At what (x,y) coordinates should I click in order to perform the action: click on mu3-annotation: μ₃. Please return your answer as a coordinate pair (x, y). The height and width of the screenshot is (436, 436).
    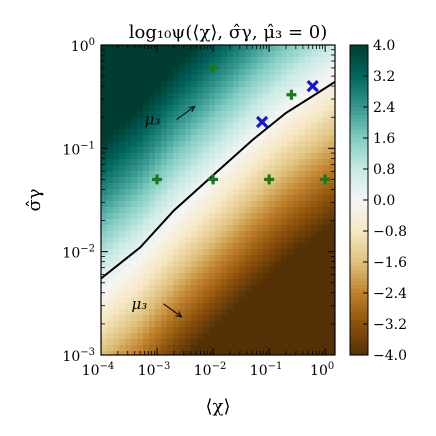
    Looking at the image, I should click on (153, 120).